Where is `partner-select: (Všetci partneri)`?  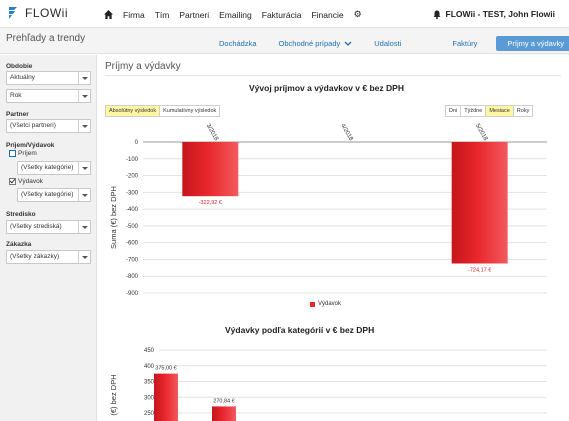 partner-select: (Všetci partneri) is located at coordinates (48, 126).